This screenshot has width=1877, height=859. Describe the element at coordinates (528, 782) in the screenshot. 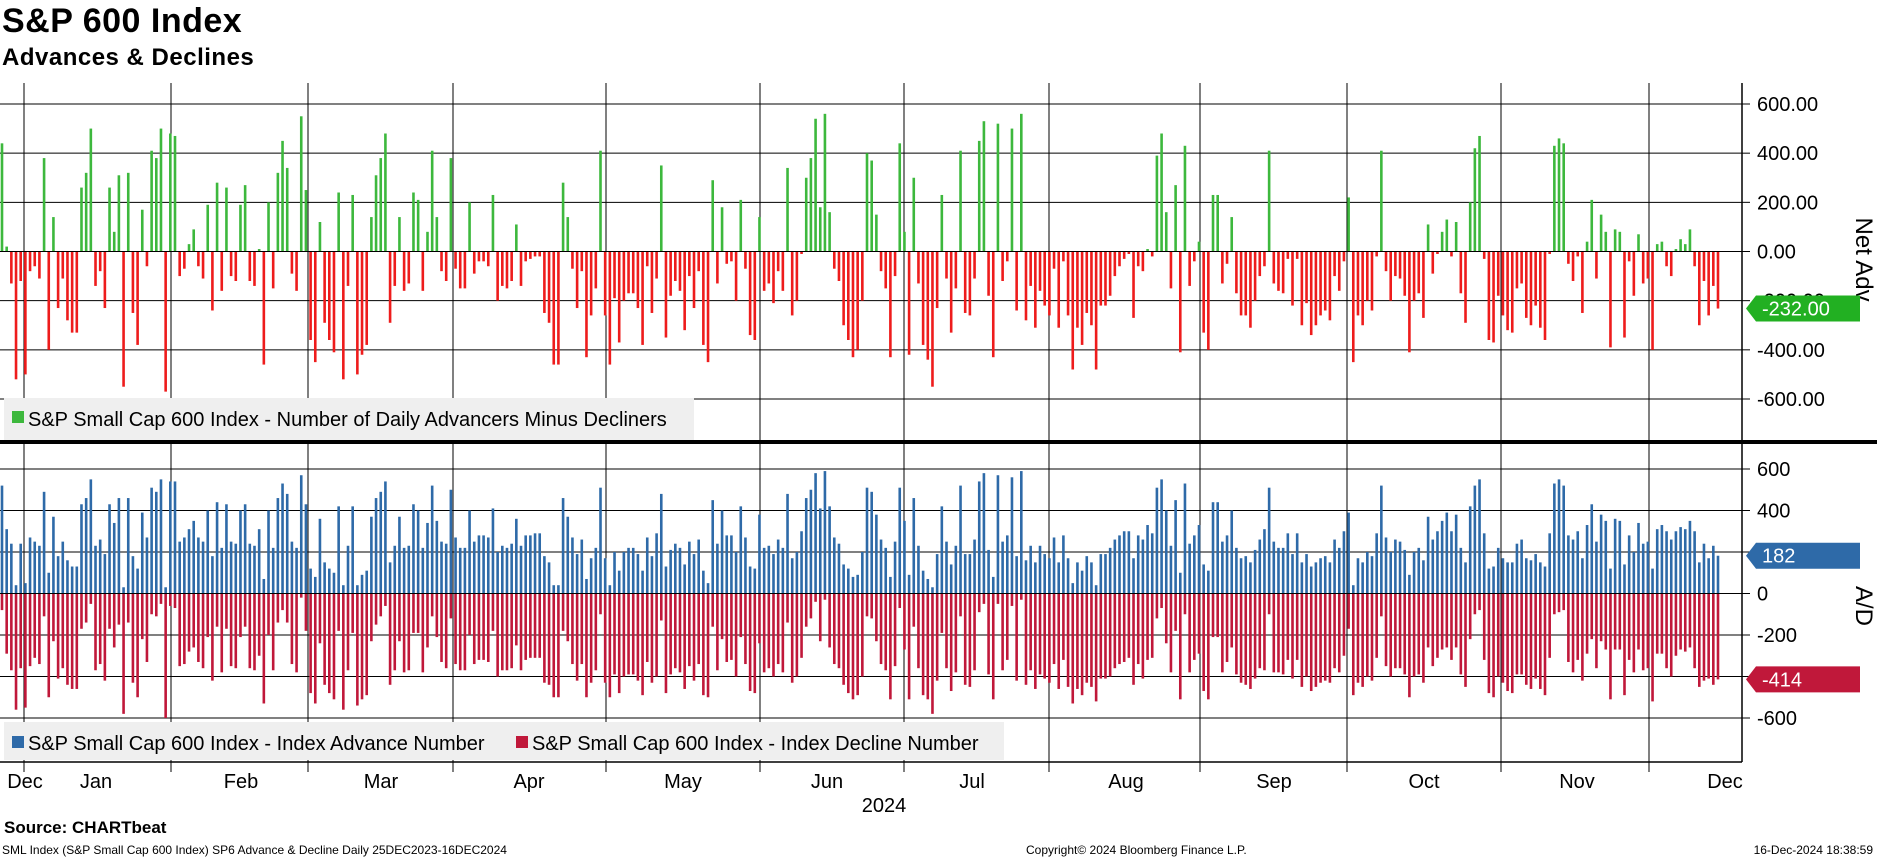

I see `x-tick-label: Apr` at that location.